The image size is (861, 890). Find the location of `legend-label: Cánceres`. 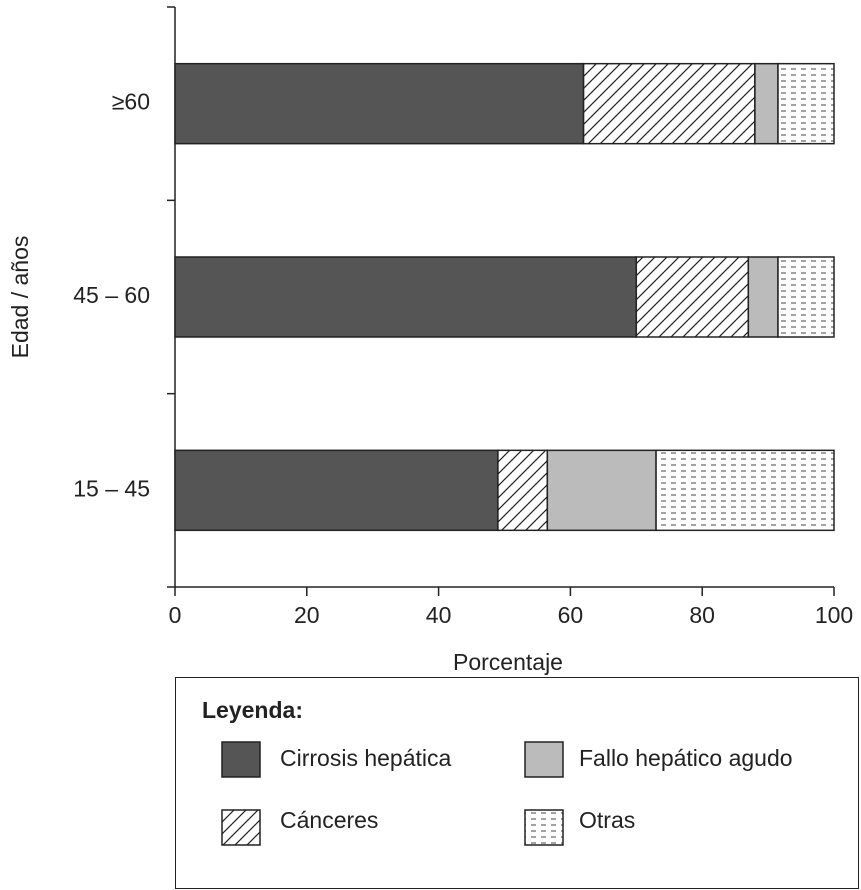

legend-label: Cánceres is located at coordinates (329, 820).